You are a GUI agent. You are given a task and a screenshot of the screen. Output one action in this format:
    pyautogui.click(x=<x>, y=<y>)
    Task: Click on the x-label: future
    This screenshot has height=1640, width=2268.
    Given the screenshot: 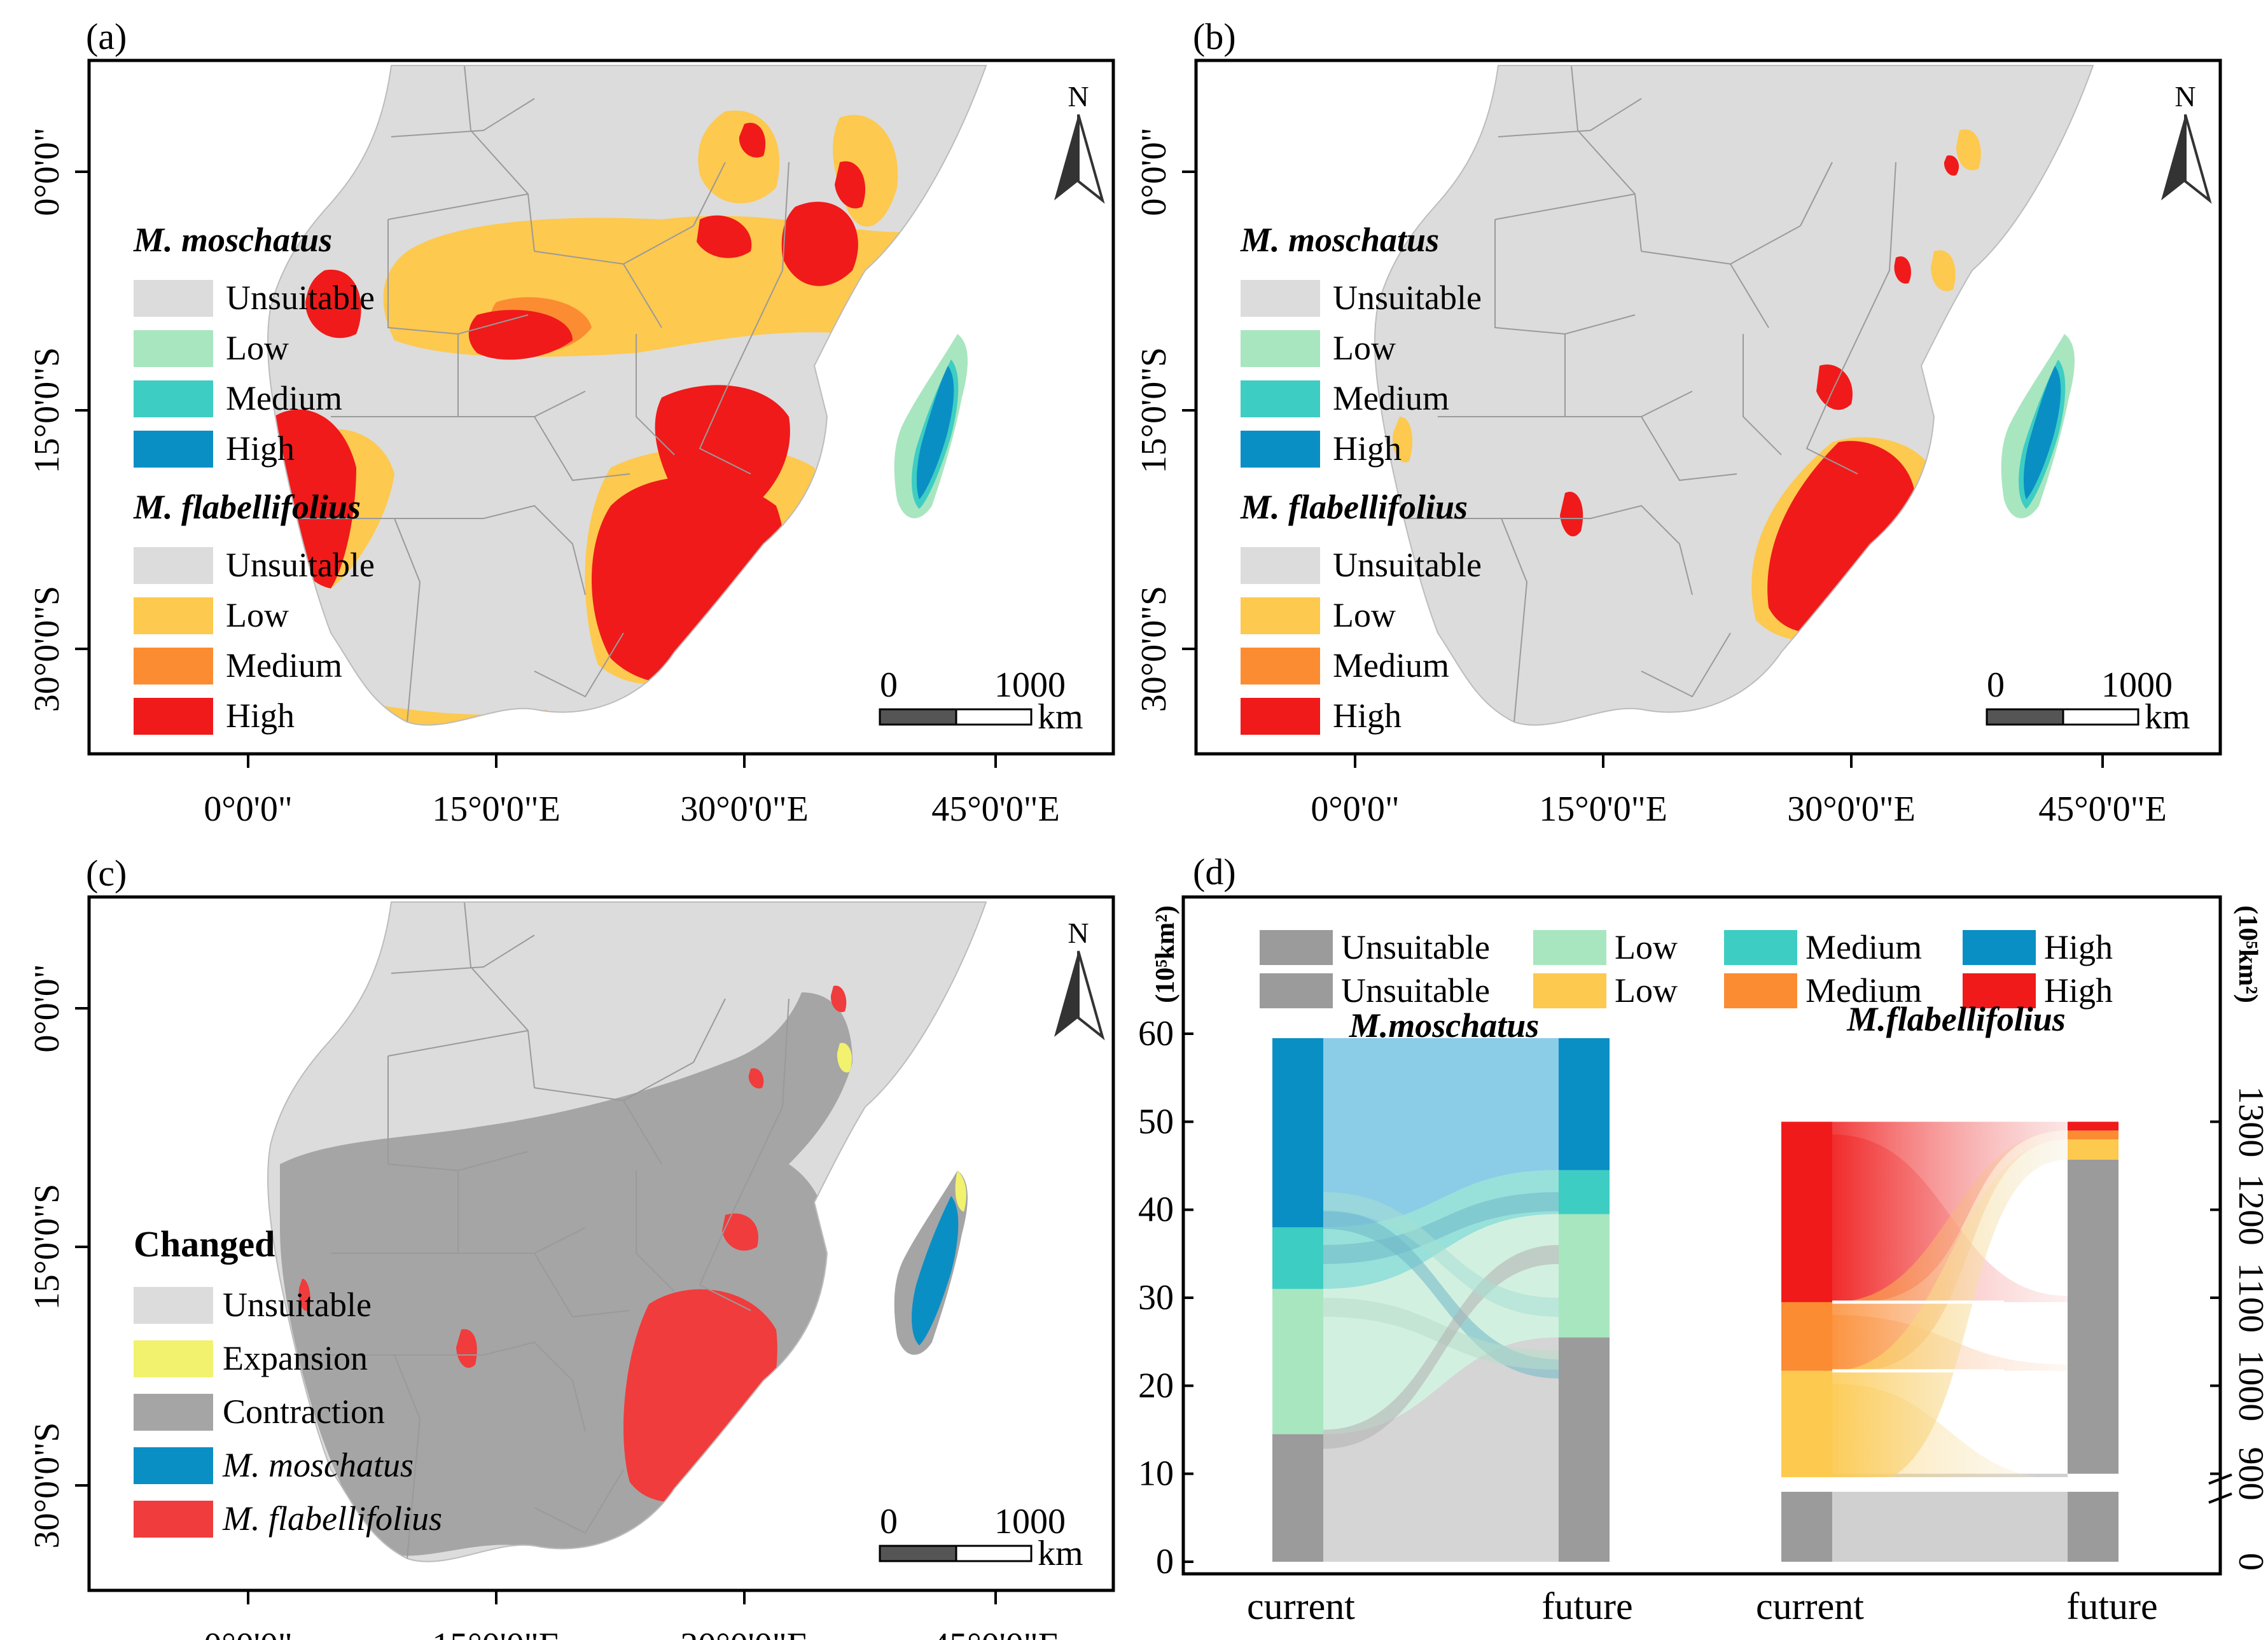 What is the action you would take?
    pyautogui.click(x=2112, y=1606)
    